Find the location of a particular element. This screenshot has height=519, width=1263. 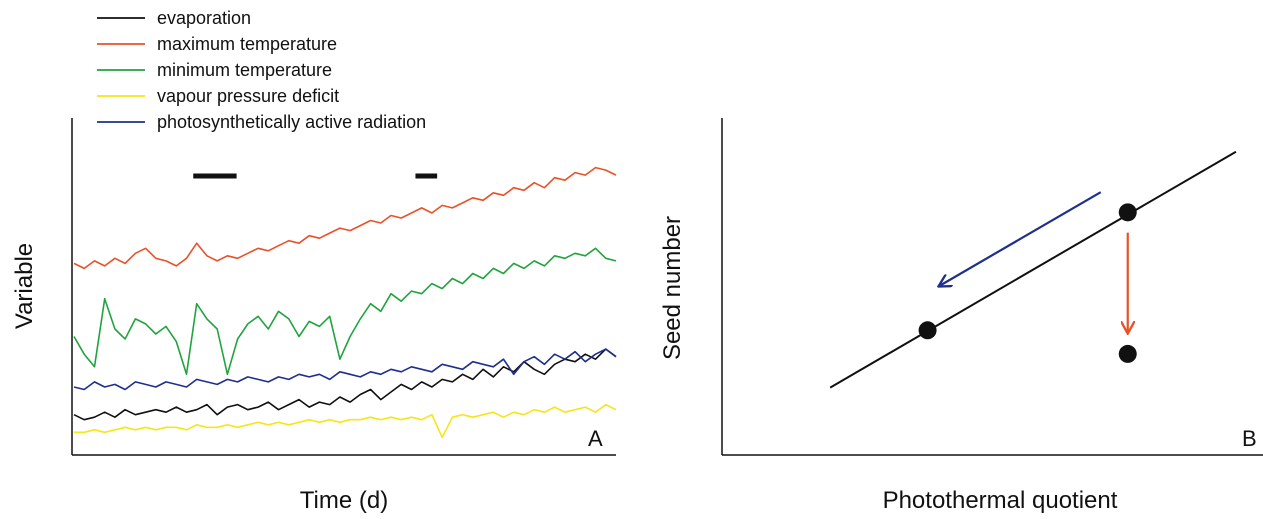

plot-b is located at coordinates (1033, 269).